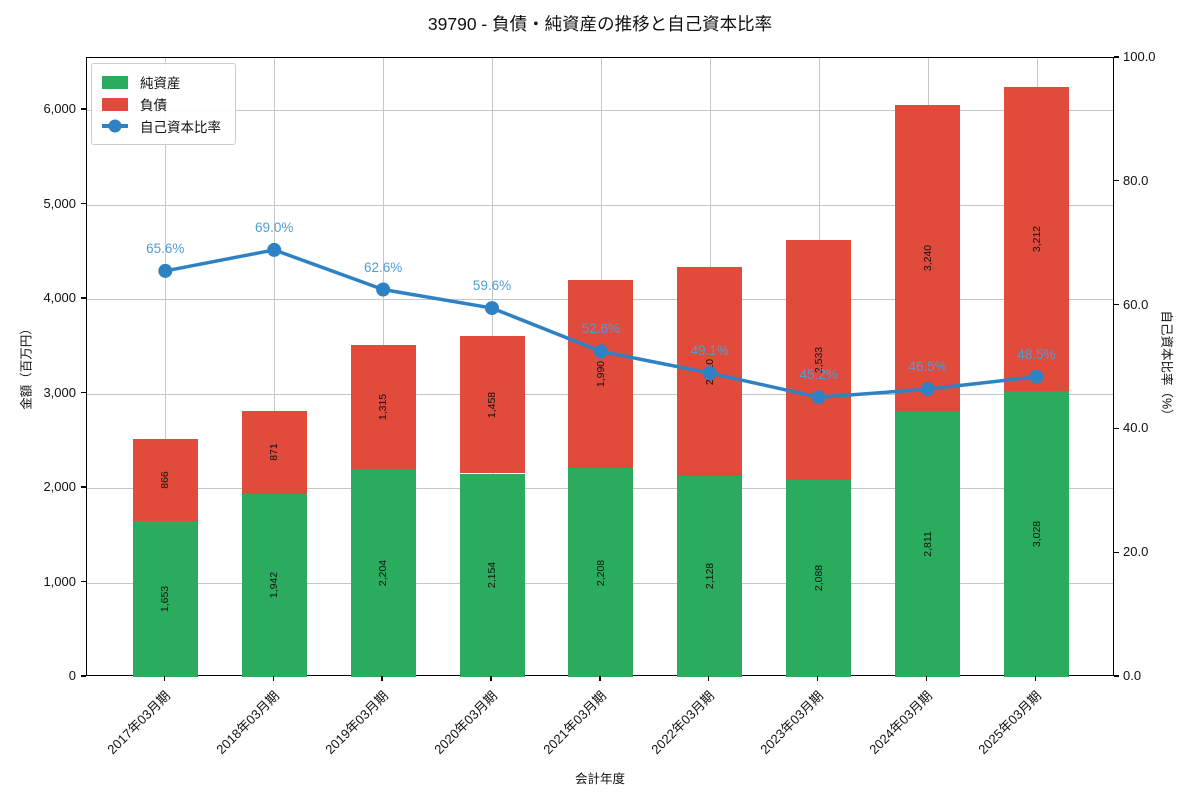 This screenshot has width=1200, height=800. I want to click on legend-line-sample-icon, so click(115, 126).